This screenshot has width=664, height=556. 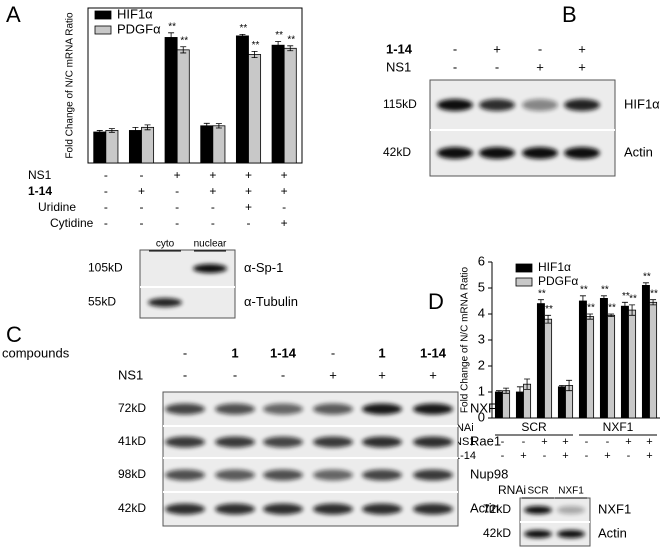 What do you see at coordinates (481, 260) in the screenshot?
I see `y-tick-label: 6` at bounding box center [481, 260].